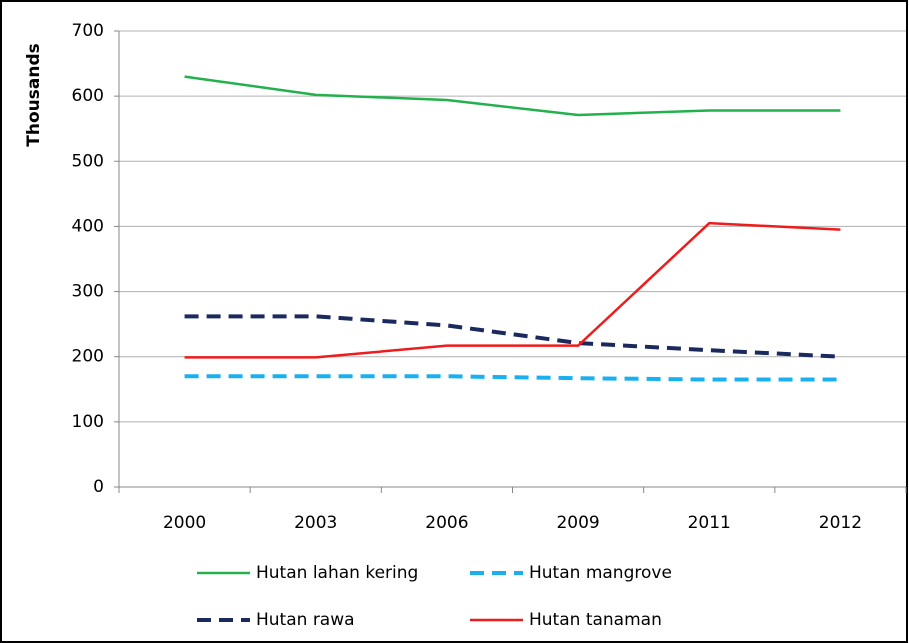  What do you see at coordinates (88, 226) in the screenshot?
I see `y-tick-label: 400` at bounding box center [88, 226].